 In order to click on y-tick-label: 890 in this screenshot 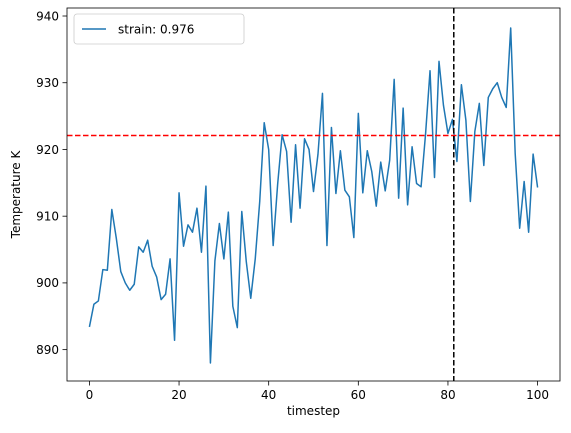, I will do `click(47, 350)`.